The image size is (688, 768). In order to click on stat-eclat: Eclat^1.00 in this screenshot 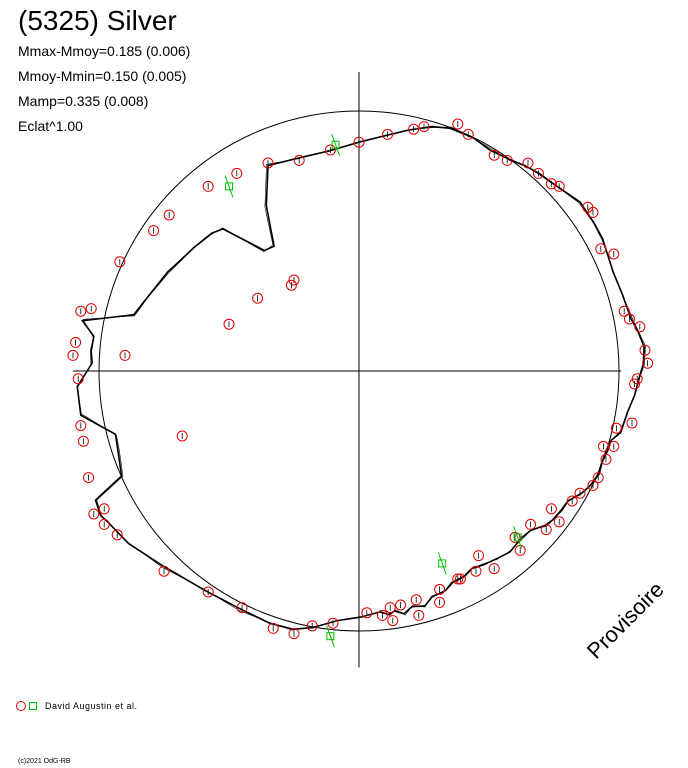, I will do `click(50, 126)`.